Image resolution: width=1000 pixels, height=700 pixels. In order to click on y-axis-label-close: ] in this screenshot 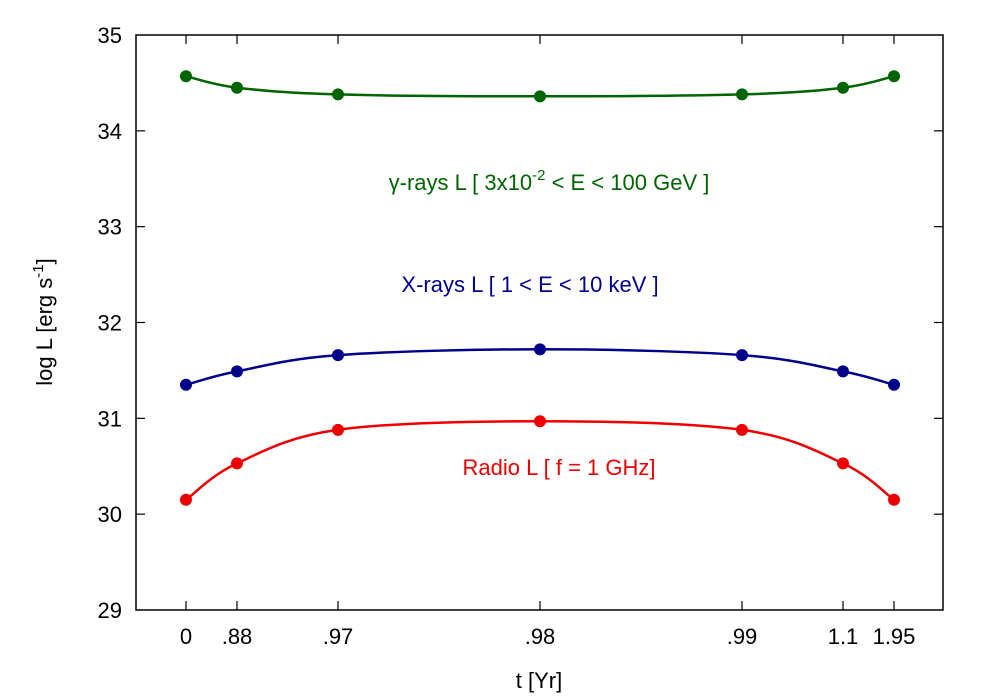, I will do `click(44, 261)`.